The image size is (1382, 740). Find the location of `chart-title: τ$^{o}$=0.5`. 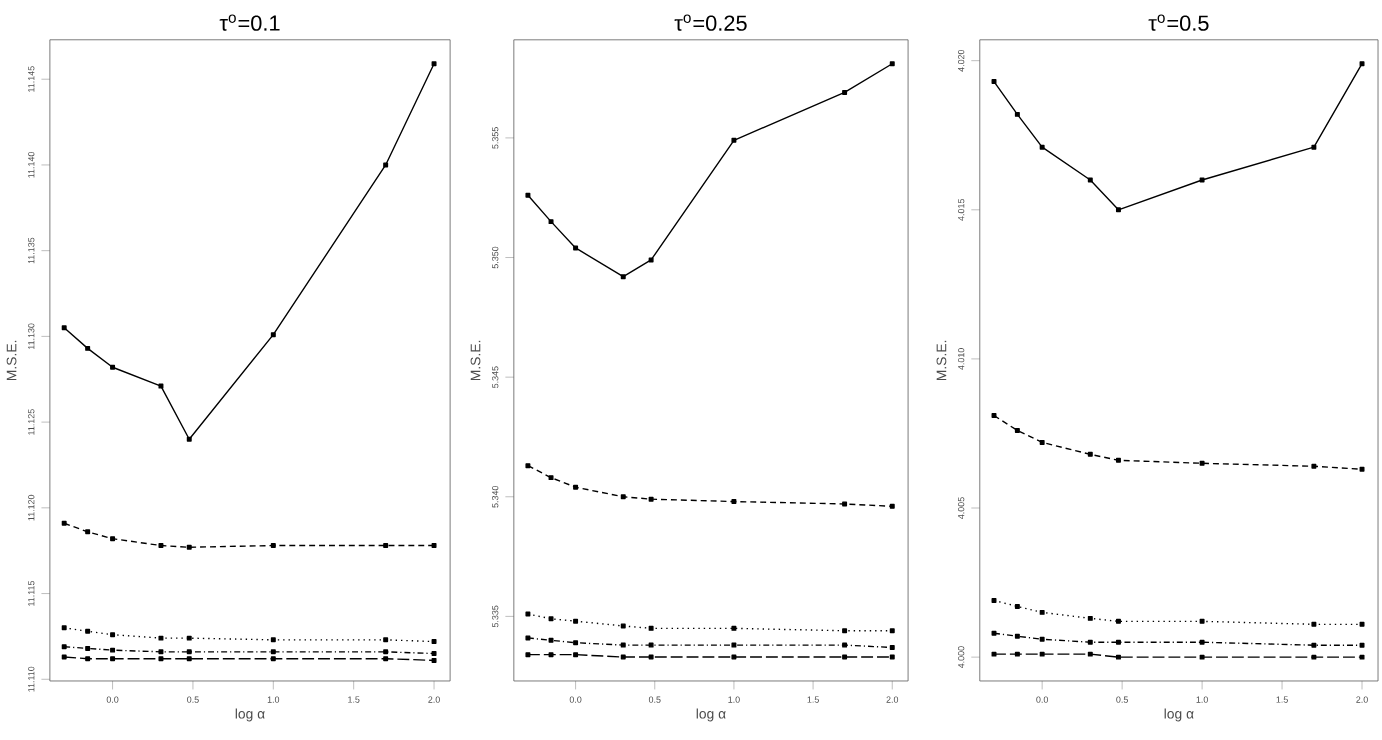

chart-title: τ$^{o}$=0.5 is located at coordinates (1178, 22).